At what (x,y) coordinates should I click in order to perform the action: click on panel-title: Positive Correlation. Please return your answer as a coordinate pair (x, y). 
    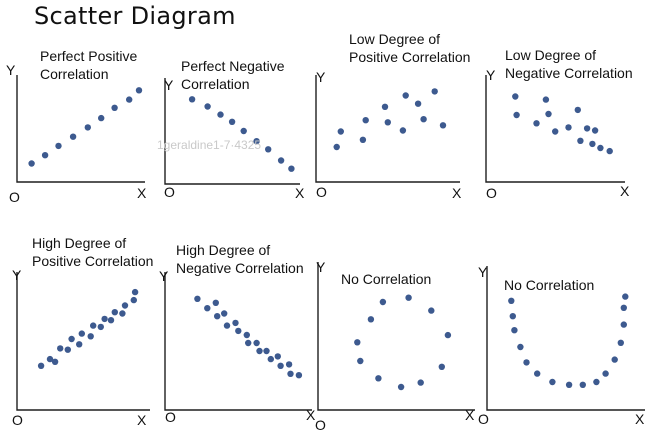
    Looking at the image, I should click on (92, 261).